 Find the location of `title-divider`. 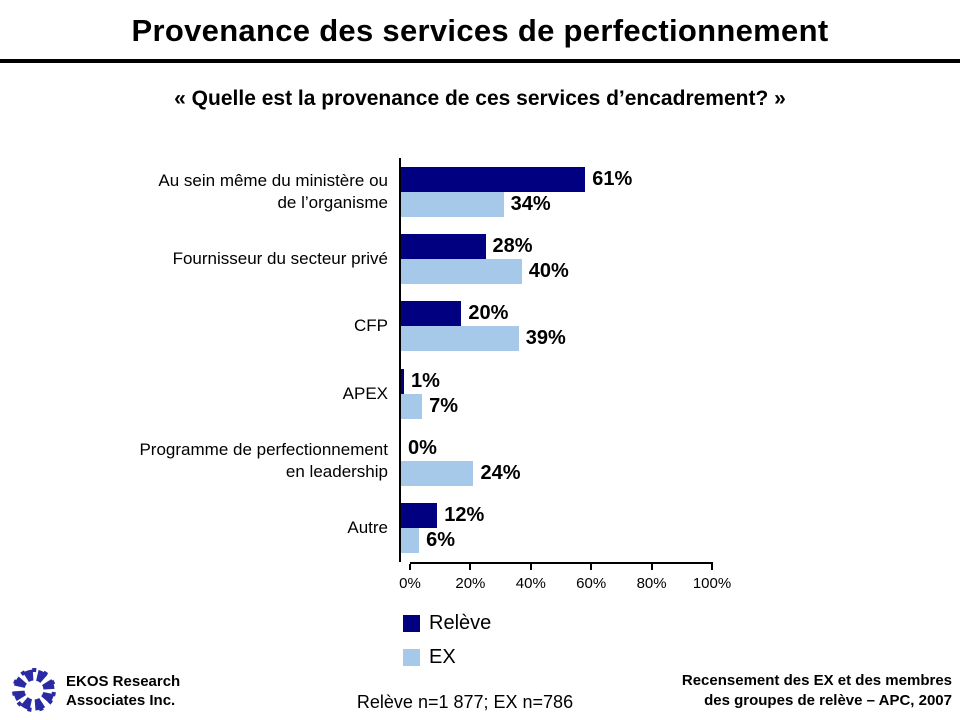

title-divider is located at coordinates (480, 61).